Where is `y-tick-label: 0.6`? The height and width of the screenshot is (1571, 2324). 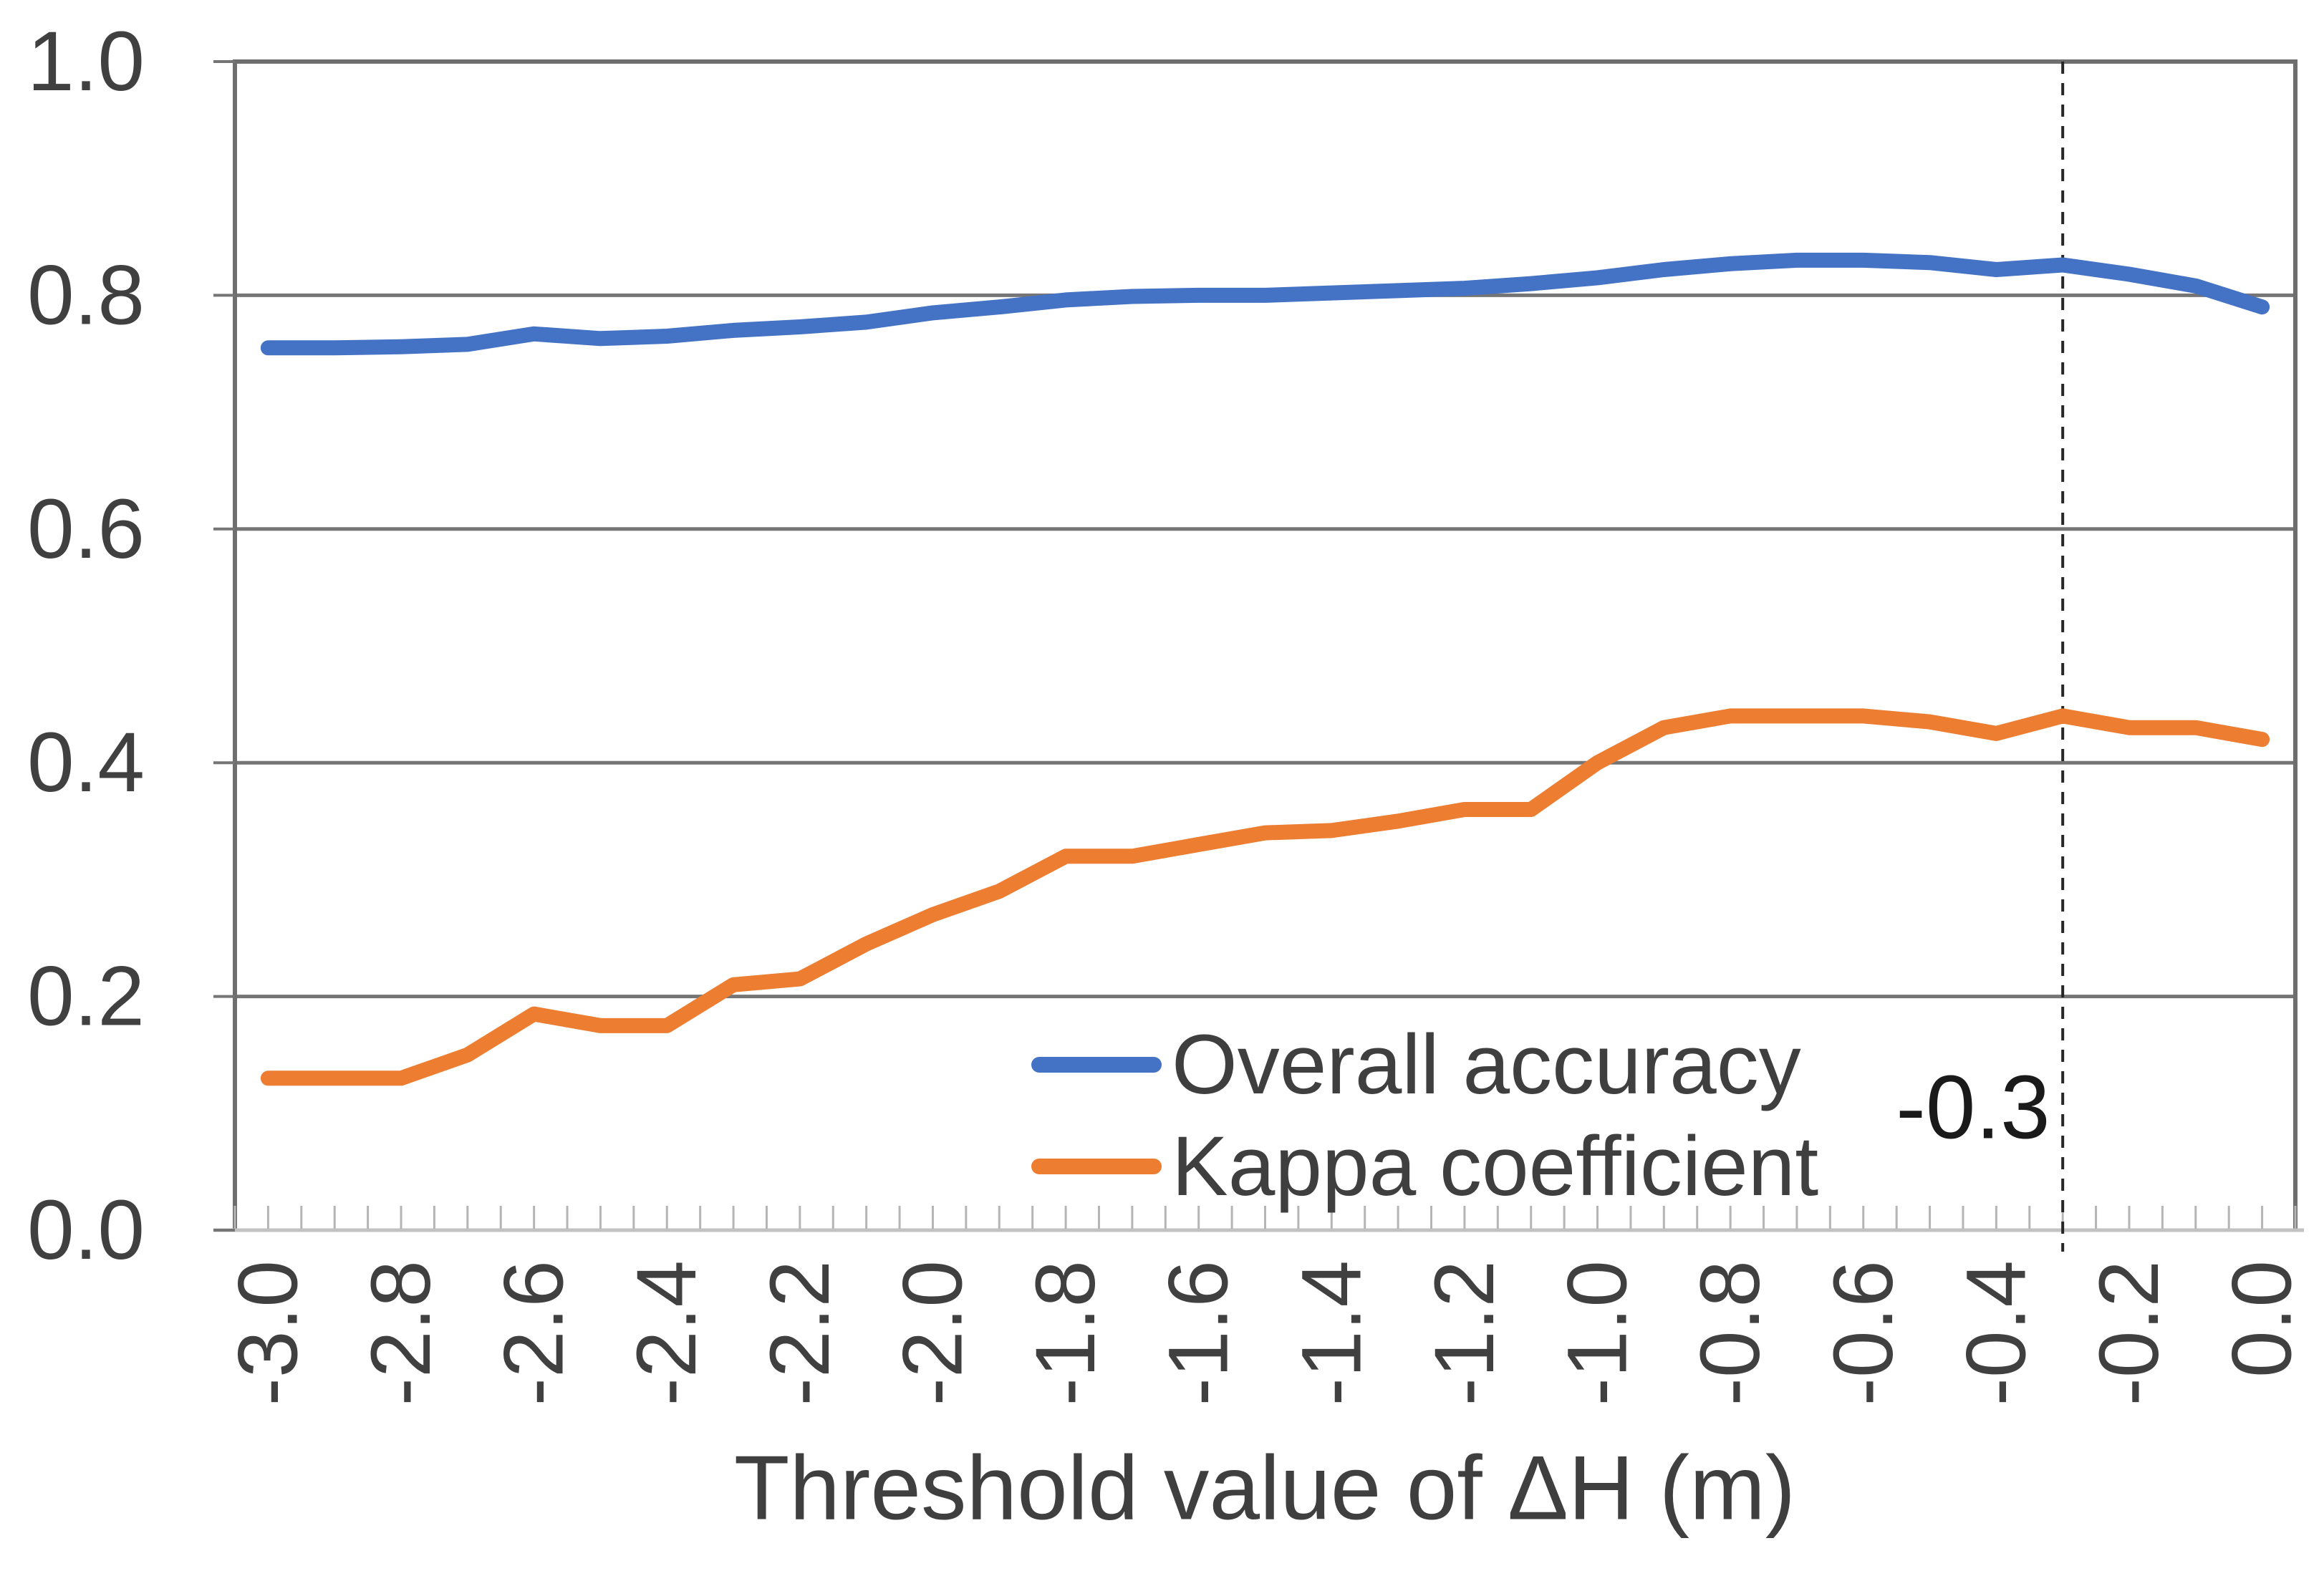
y-tick-label: 0.6 is located at coordinates (86, 529).